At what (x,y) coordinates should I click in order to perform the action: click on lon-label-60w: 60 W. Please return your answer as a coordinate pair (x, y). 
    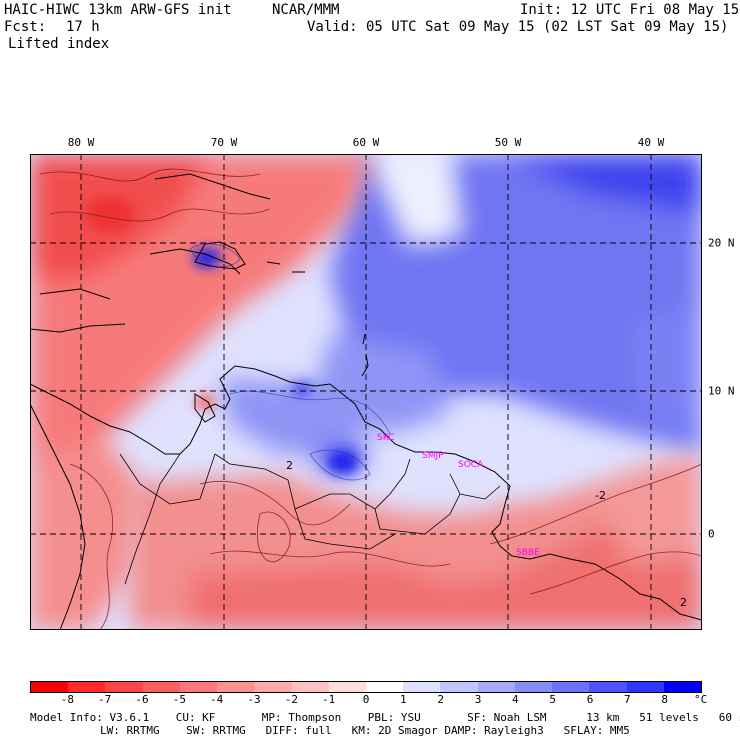
    Looking at the image, I should click on (366, 142).